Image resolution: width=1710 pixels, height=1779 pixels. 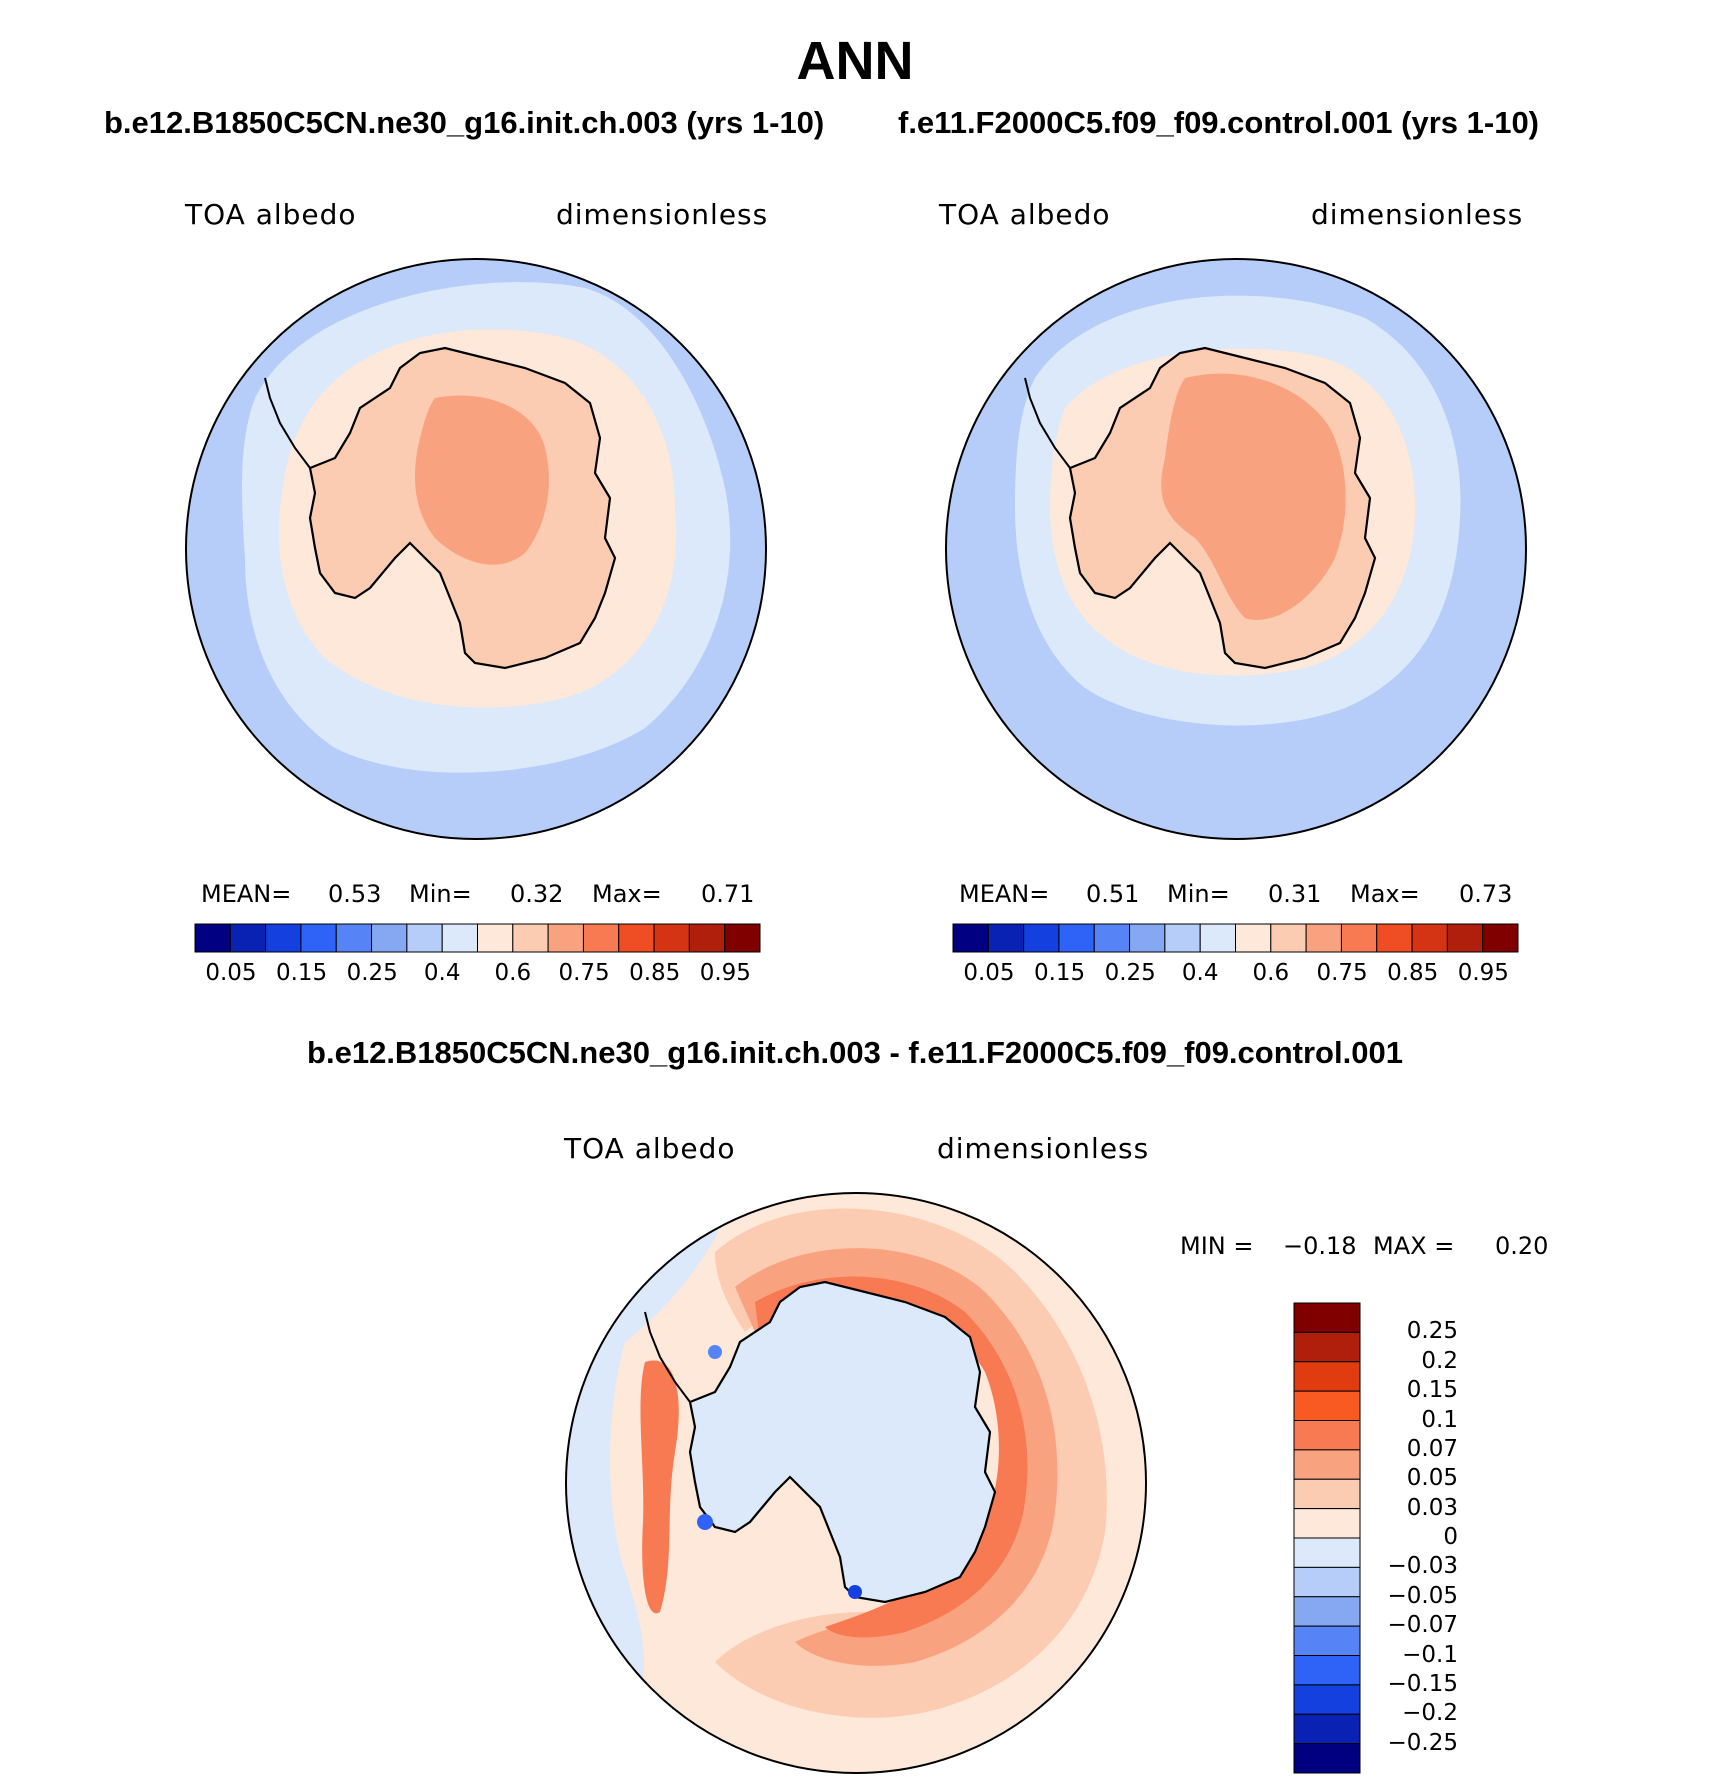 I want to click on diff-variable-label: TOA albedo, so click(x=650, y=1148).